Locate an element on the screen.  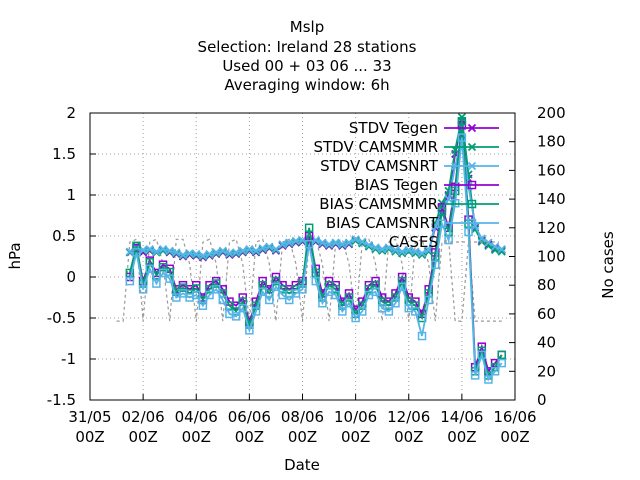
legend-label: BIAS CAMSNRT is located at coordinates (382, 223).